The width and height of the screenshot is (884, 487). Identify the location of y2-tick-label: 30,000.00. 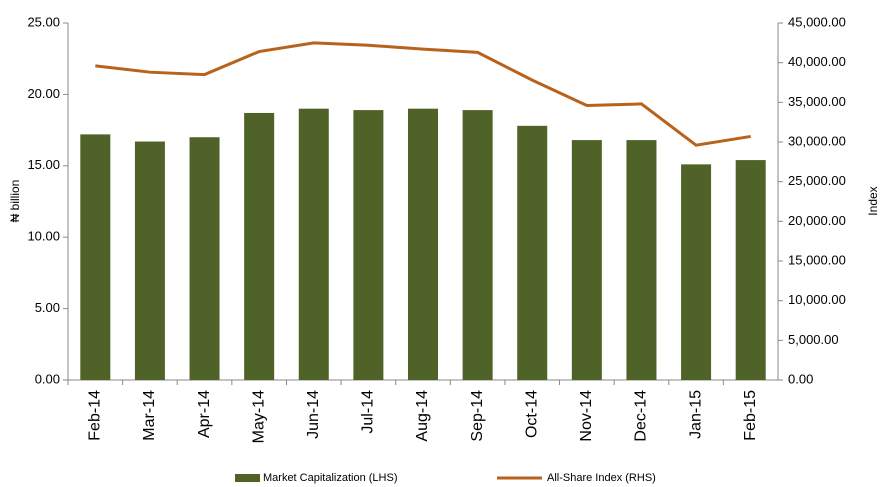
(817, 140).